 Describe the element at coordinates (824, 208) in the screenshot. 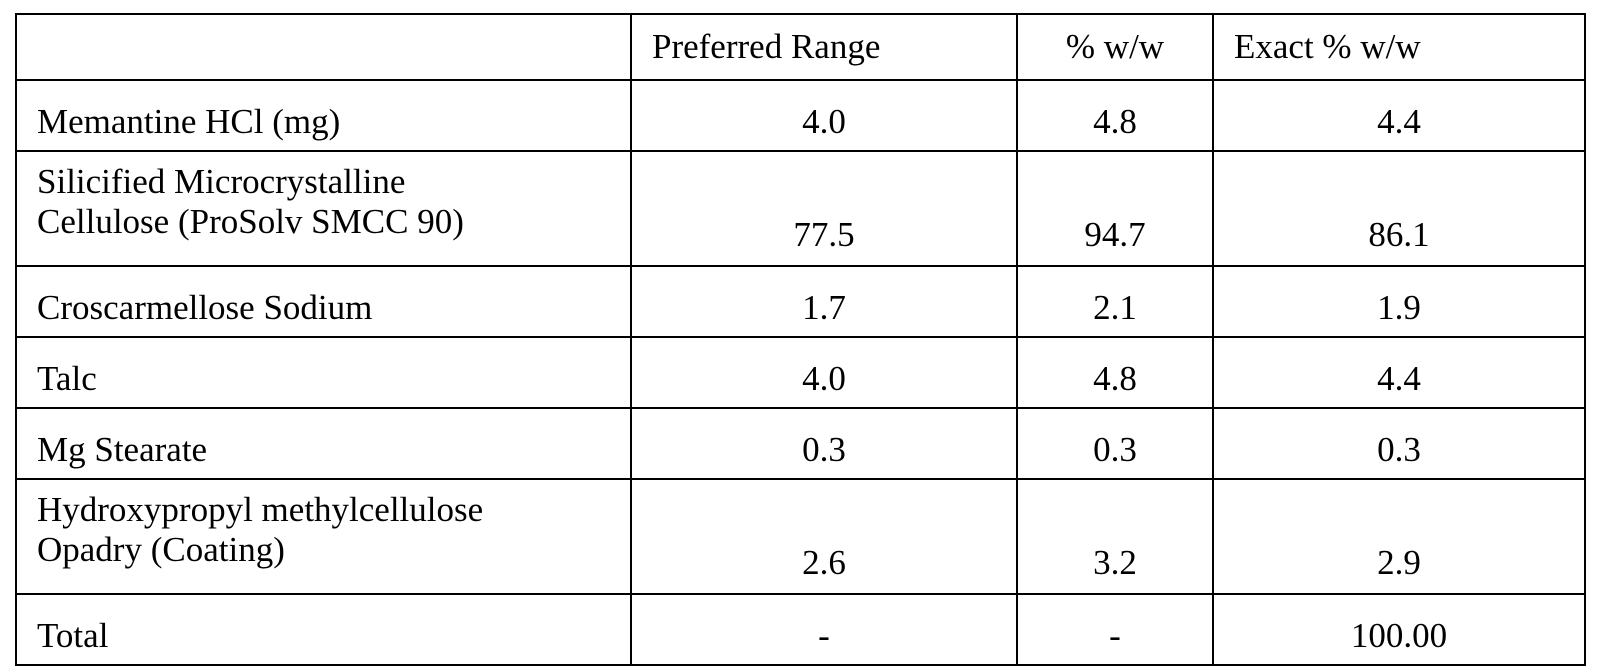

I see `preferred-range-cell: 77.5` at that location.